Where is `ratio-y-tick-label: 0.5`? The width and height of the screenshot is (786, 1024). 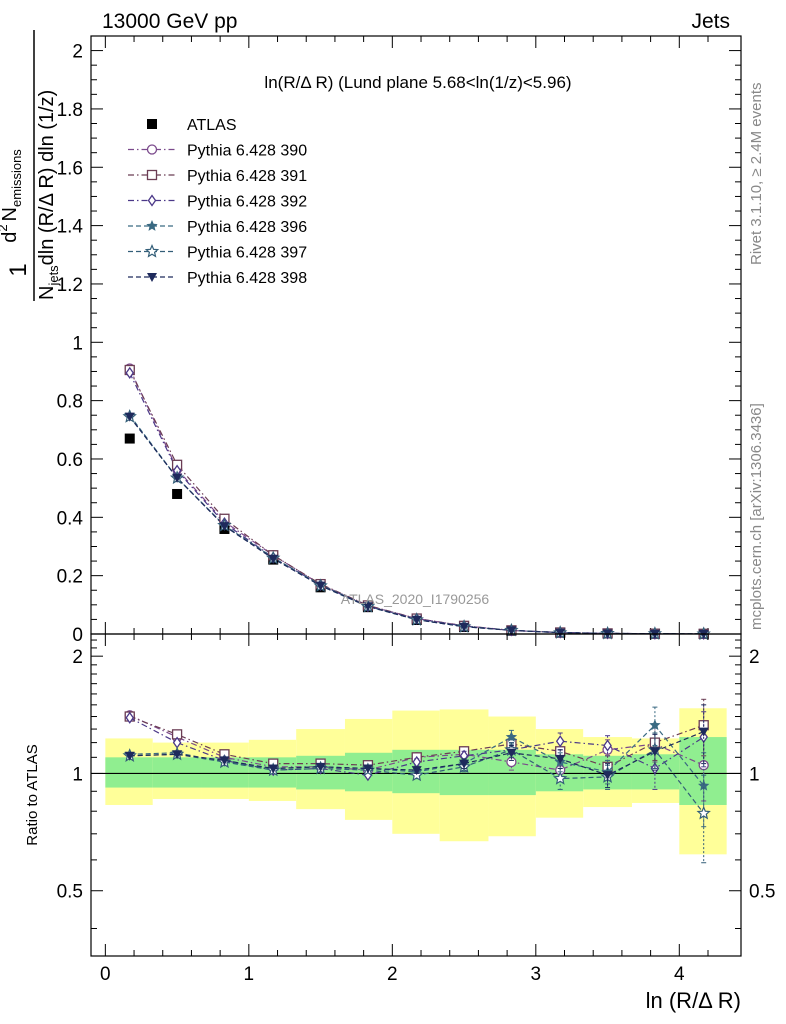 ratio-y-tick-label: 0.5 is located at coordinates (70, 892).